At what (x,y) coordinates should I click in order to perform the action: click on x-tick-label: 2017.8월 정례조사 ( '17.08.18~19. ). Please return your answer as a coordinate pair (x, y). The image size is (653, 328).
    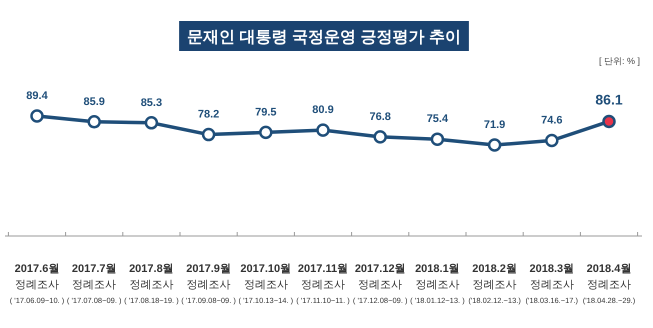
    Looking at the image, I should click on (152, 284).